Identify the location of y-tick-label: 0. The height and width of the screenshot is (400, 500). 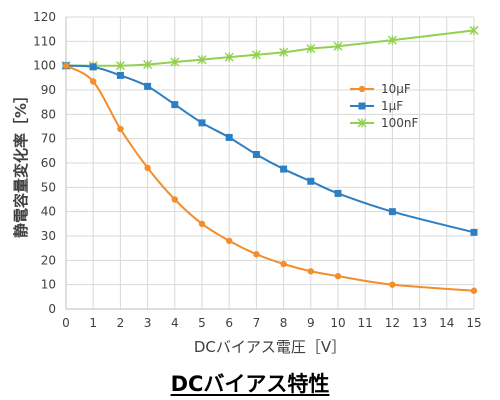
(52, 309).